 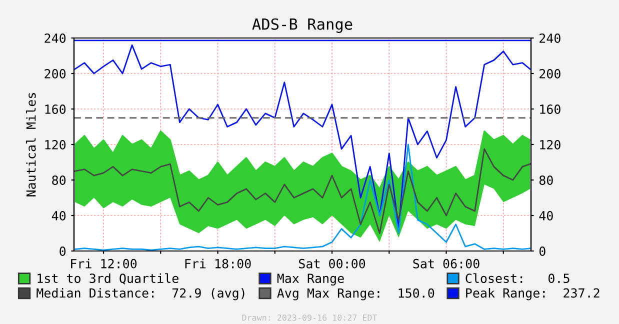 What do you see at coordinates (55, 73) in the screenshot?
I see `y-tick-label: 200` at bounding box center [55, 73].